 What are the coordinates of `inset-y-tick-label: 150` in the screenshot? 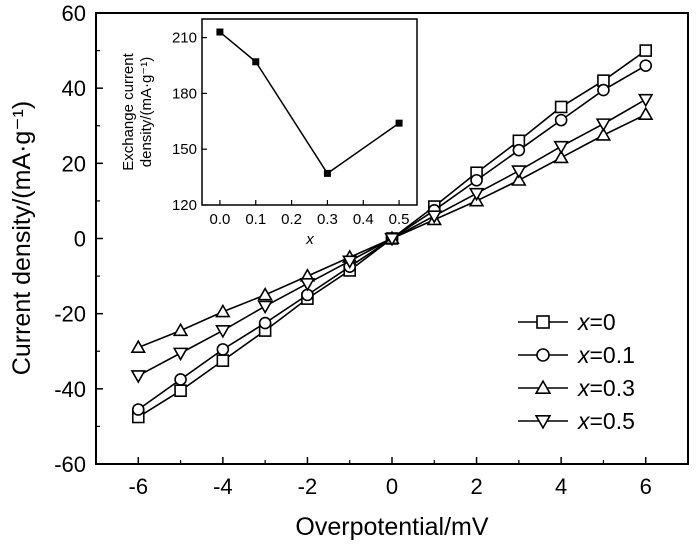 It's located at (184, 149).